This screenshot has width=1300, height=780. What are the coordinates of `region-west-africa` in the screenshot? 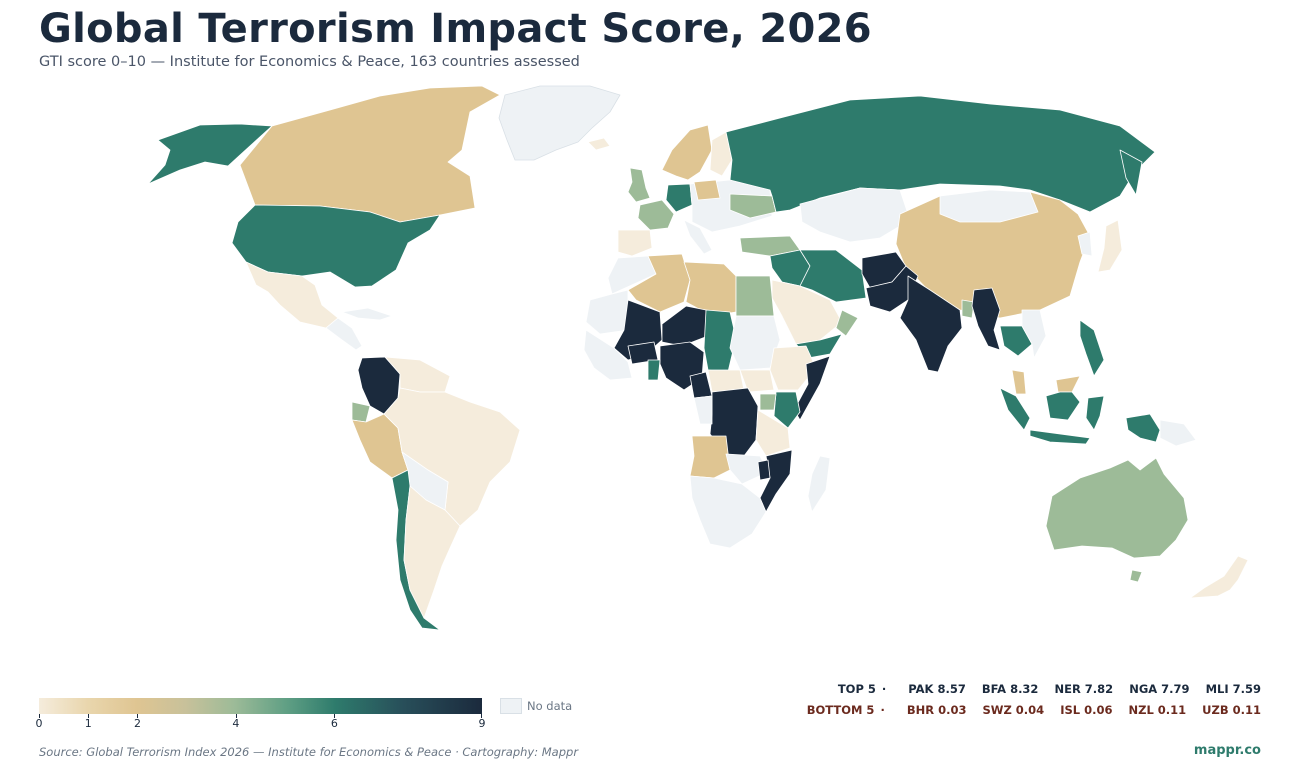 It's located at (608, 355).